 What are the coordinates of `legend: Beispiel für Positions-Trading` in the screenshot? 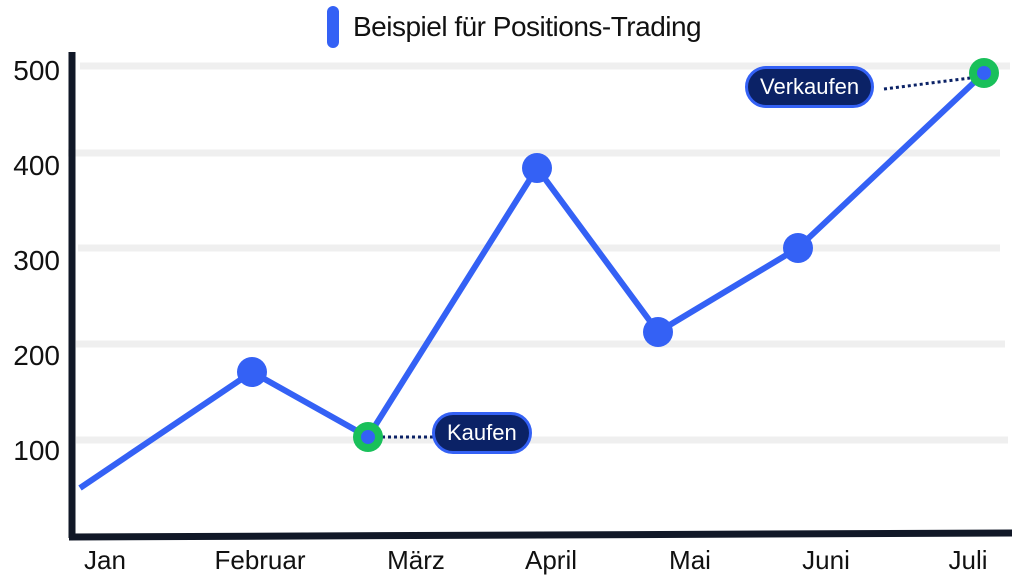 It's located at (514, 27).